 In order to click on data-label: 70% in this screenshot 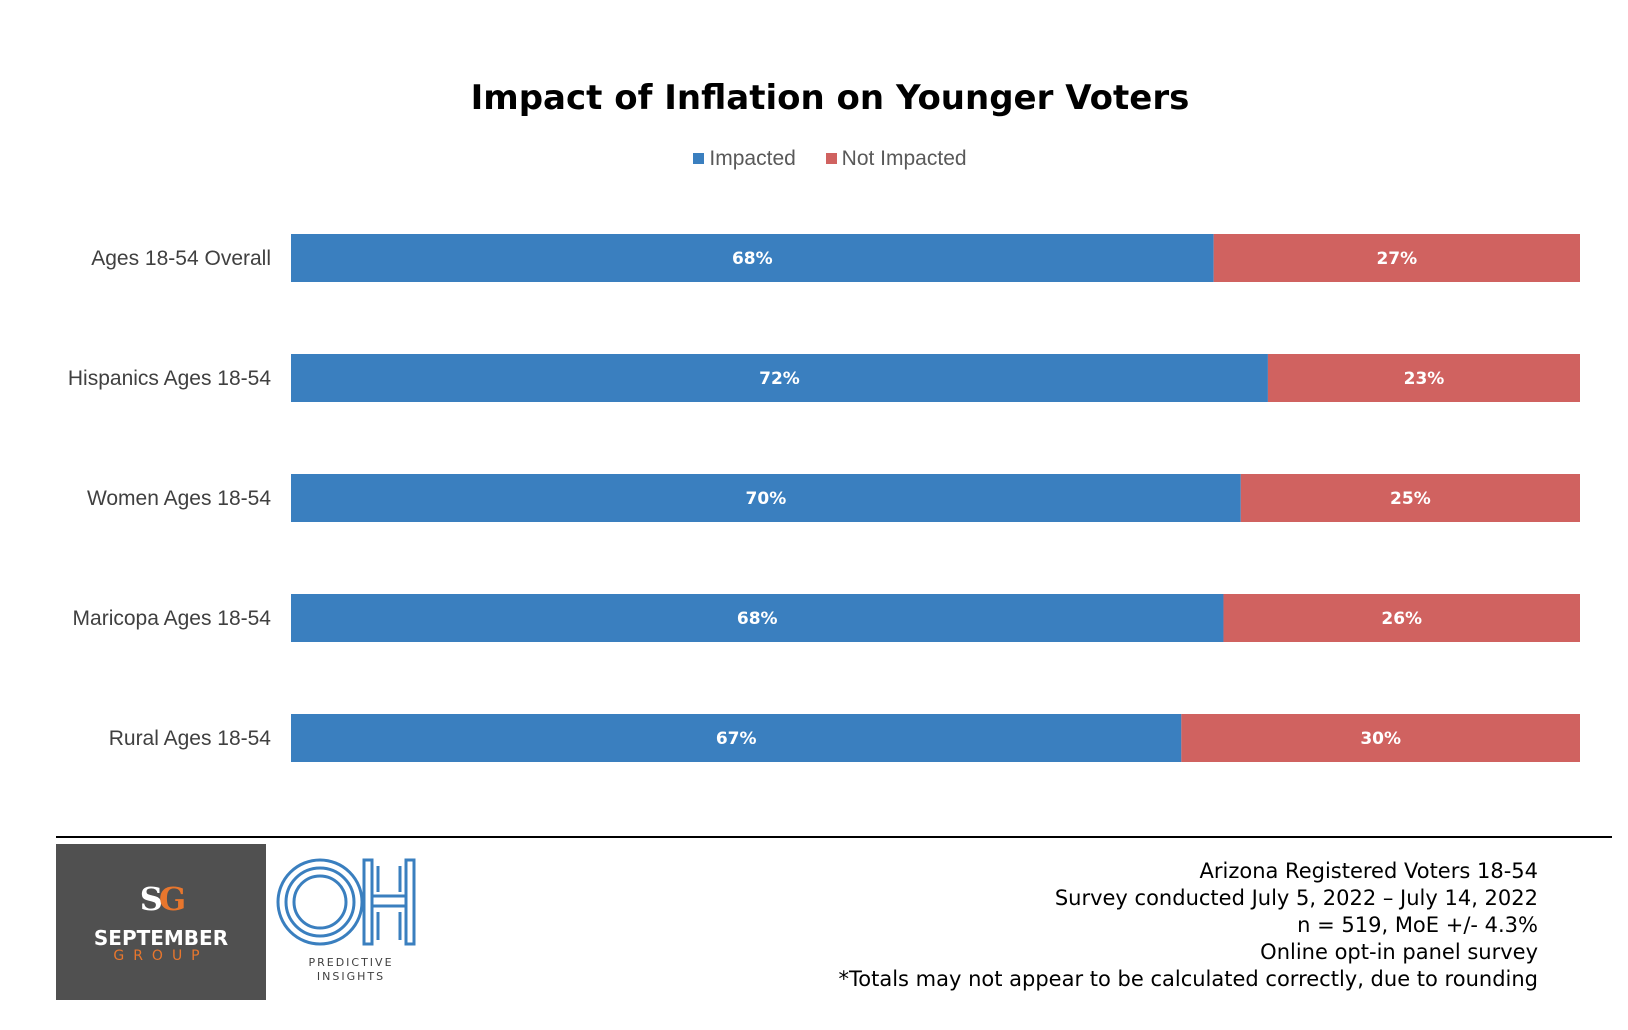, I will do `click(766, 499)`.